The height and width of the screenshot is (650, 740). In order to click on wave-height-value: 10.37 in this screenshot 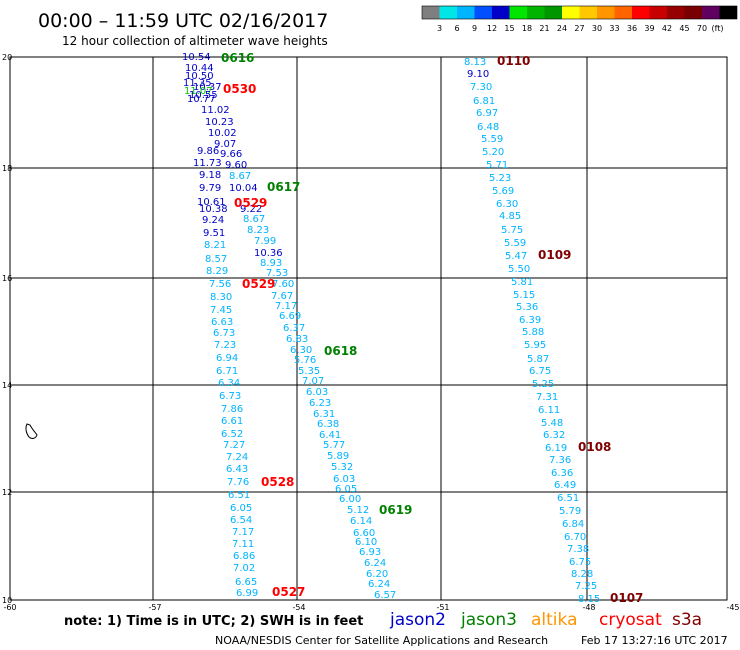, I will do `click(207, 87)`.